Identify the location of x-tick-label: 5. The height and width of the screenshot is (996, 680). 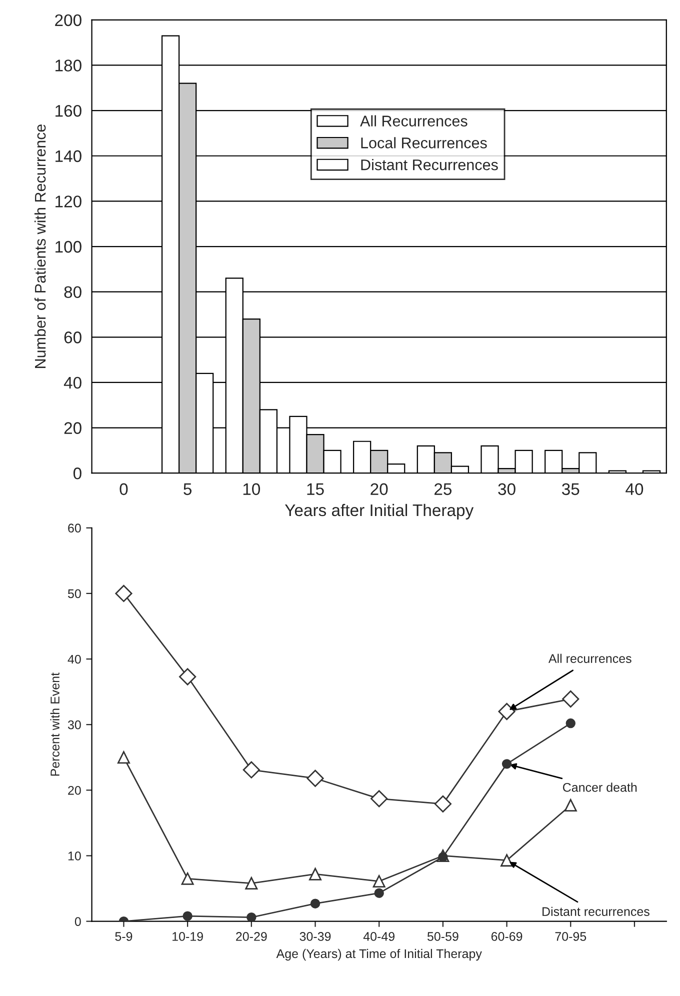
(188, 489).